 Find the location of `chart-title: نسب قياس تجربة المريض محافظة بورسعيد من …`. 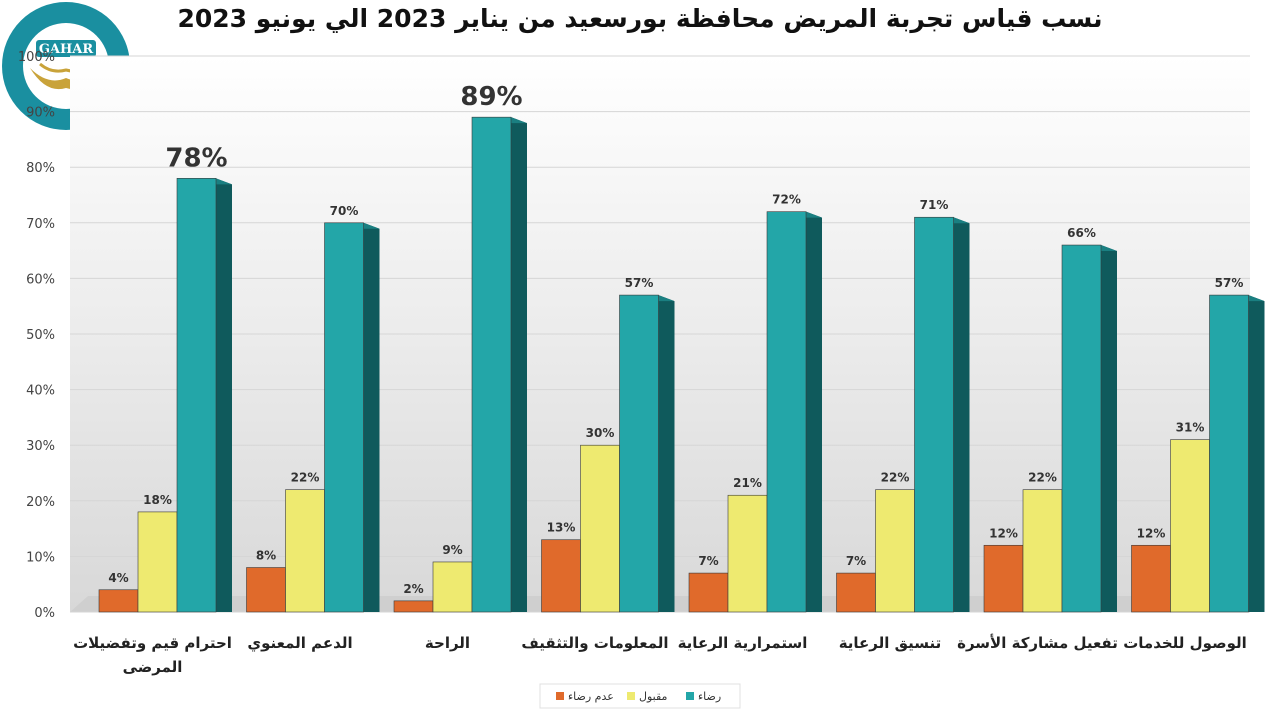

chart-title: نسب قياس تجربة المريض محافظة بورسعيد من … is located at coordinates (640, 18).